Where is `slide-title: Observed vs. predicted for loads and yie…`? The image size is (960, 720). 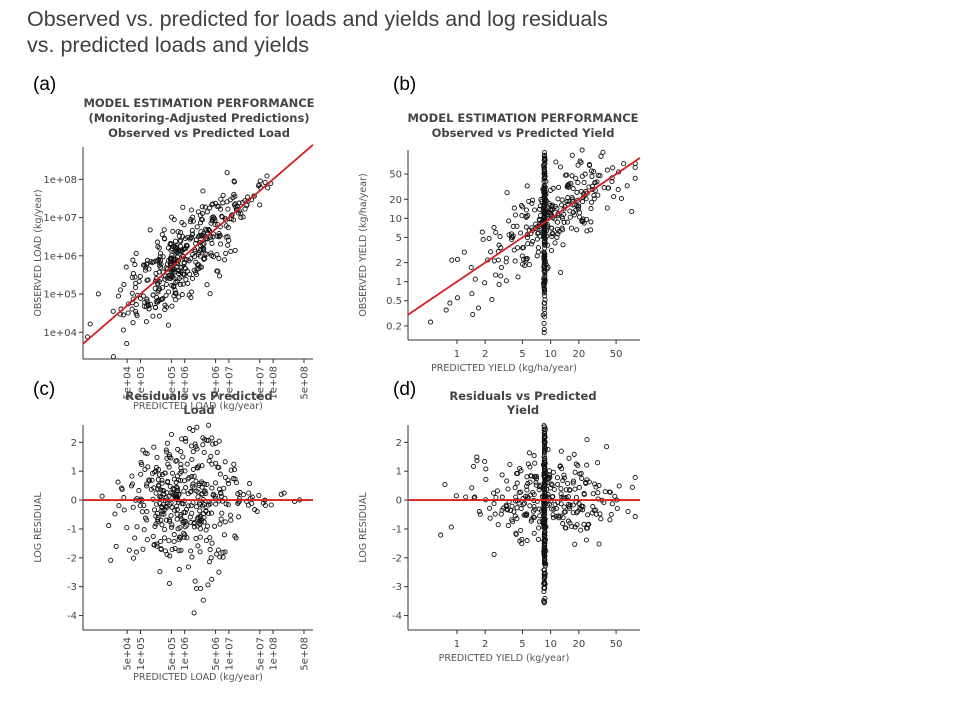 slide-title: Observed vs. predicted for loads and yie… is located at coordinates (417, 32).